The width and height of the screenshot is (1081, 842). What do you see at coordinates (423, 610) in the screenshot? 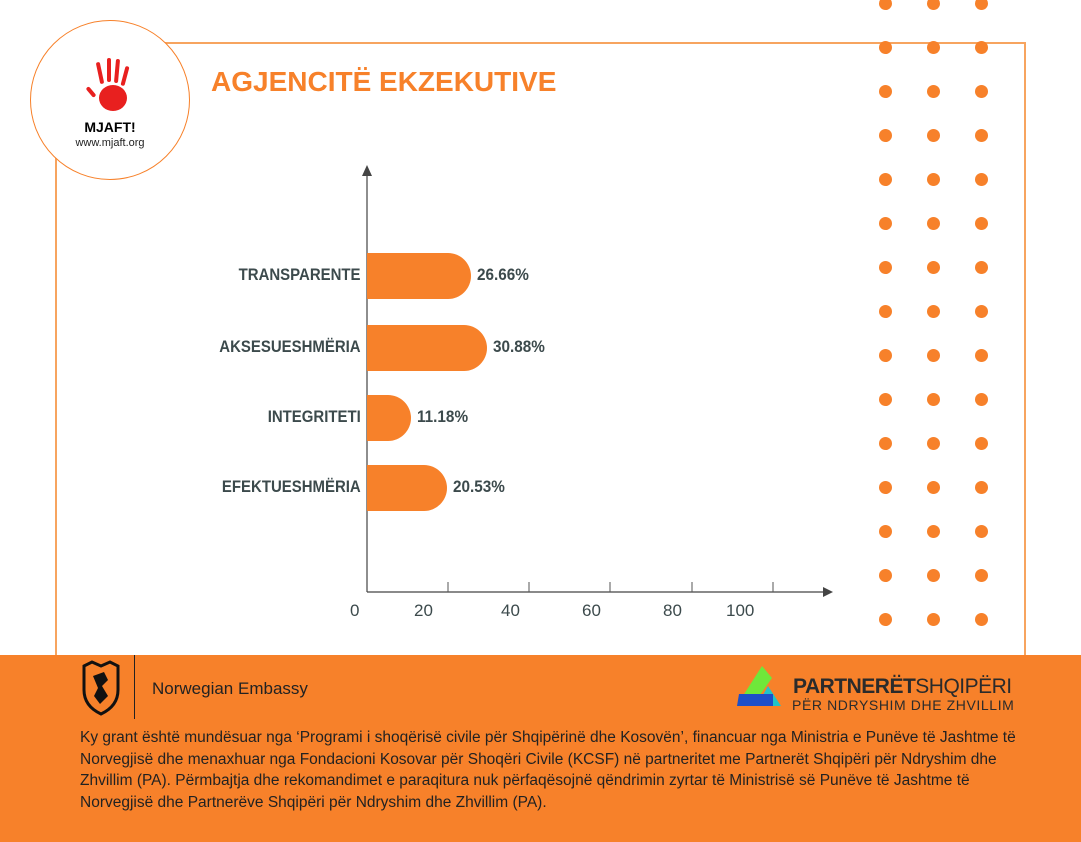
I see `x-tick-label: 20` at bounding box center [423, 610].